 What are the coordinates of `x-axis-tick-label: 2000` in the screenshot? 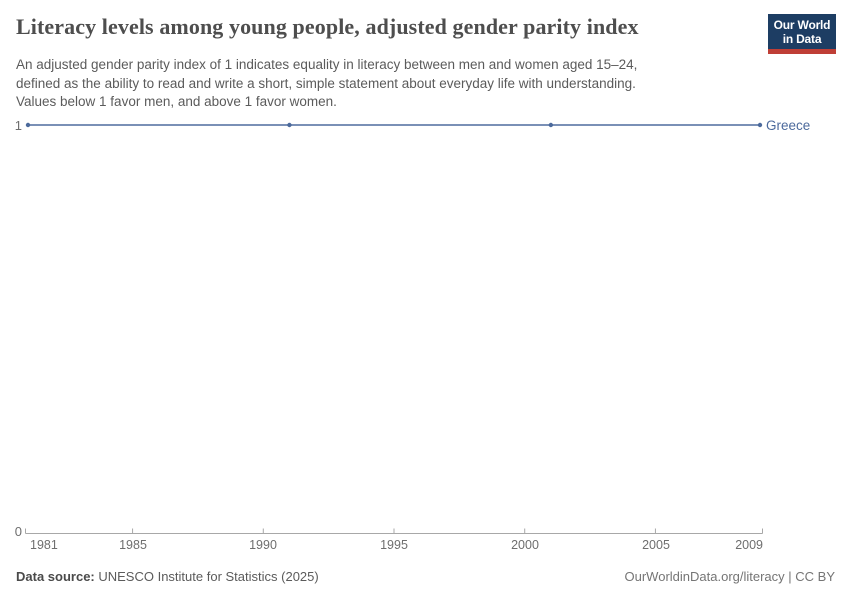 It's located at (525, 545).